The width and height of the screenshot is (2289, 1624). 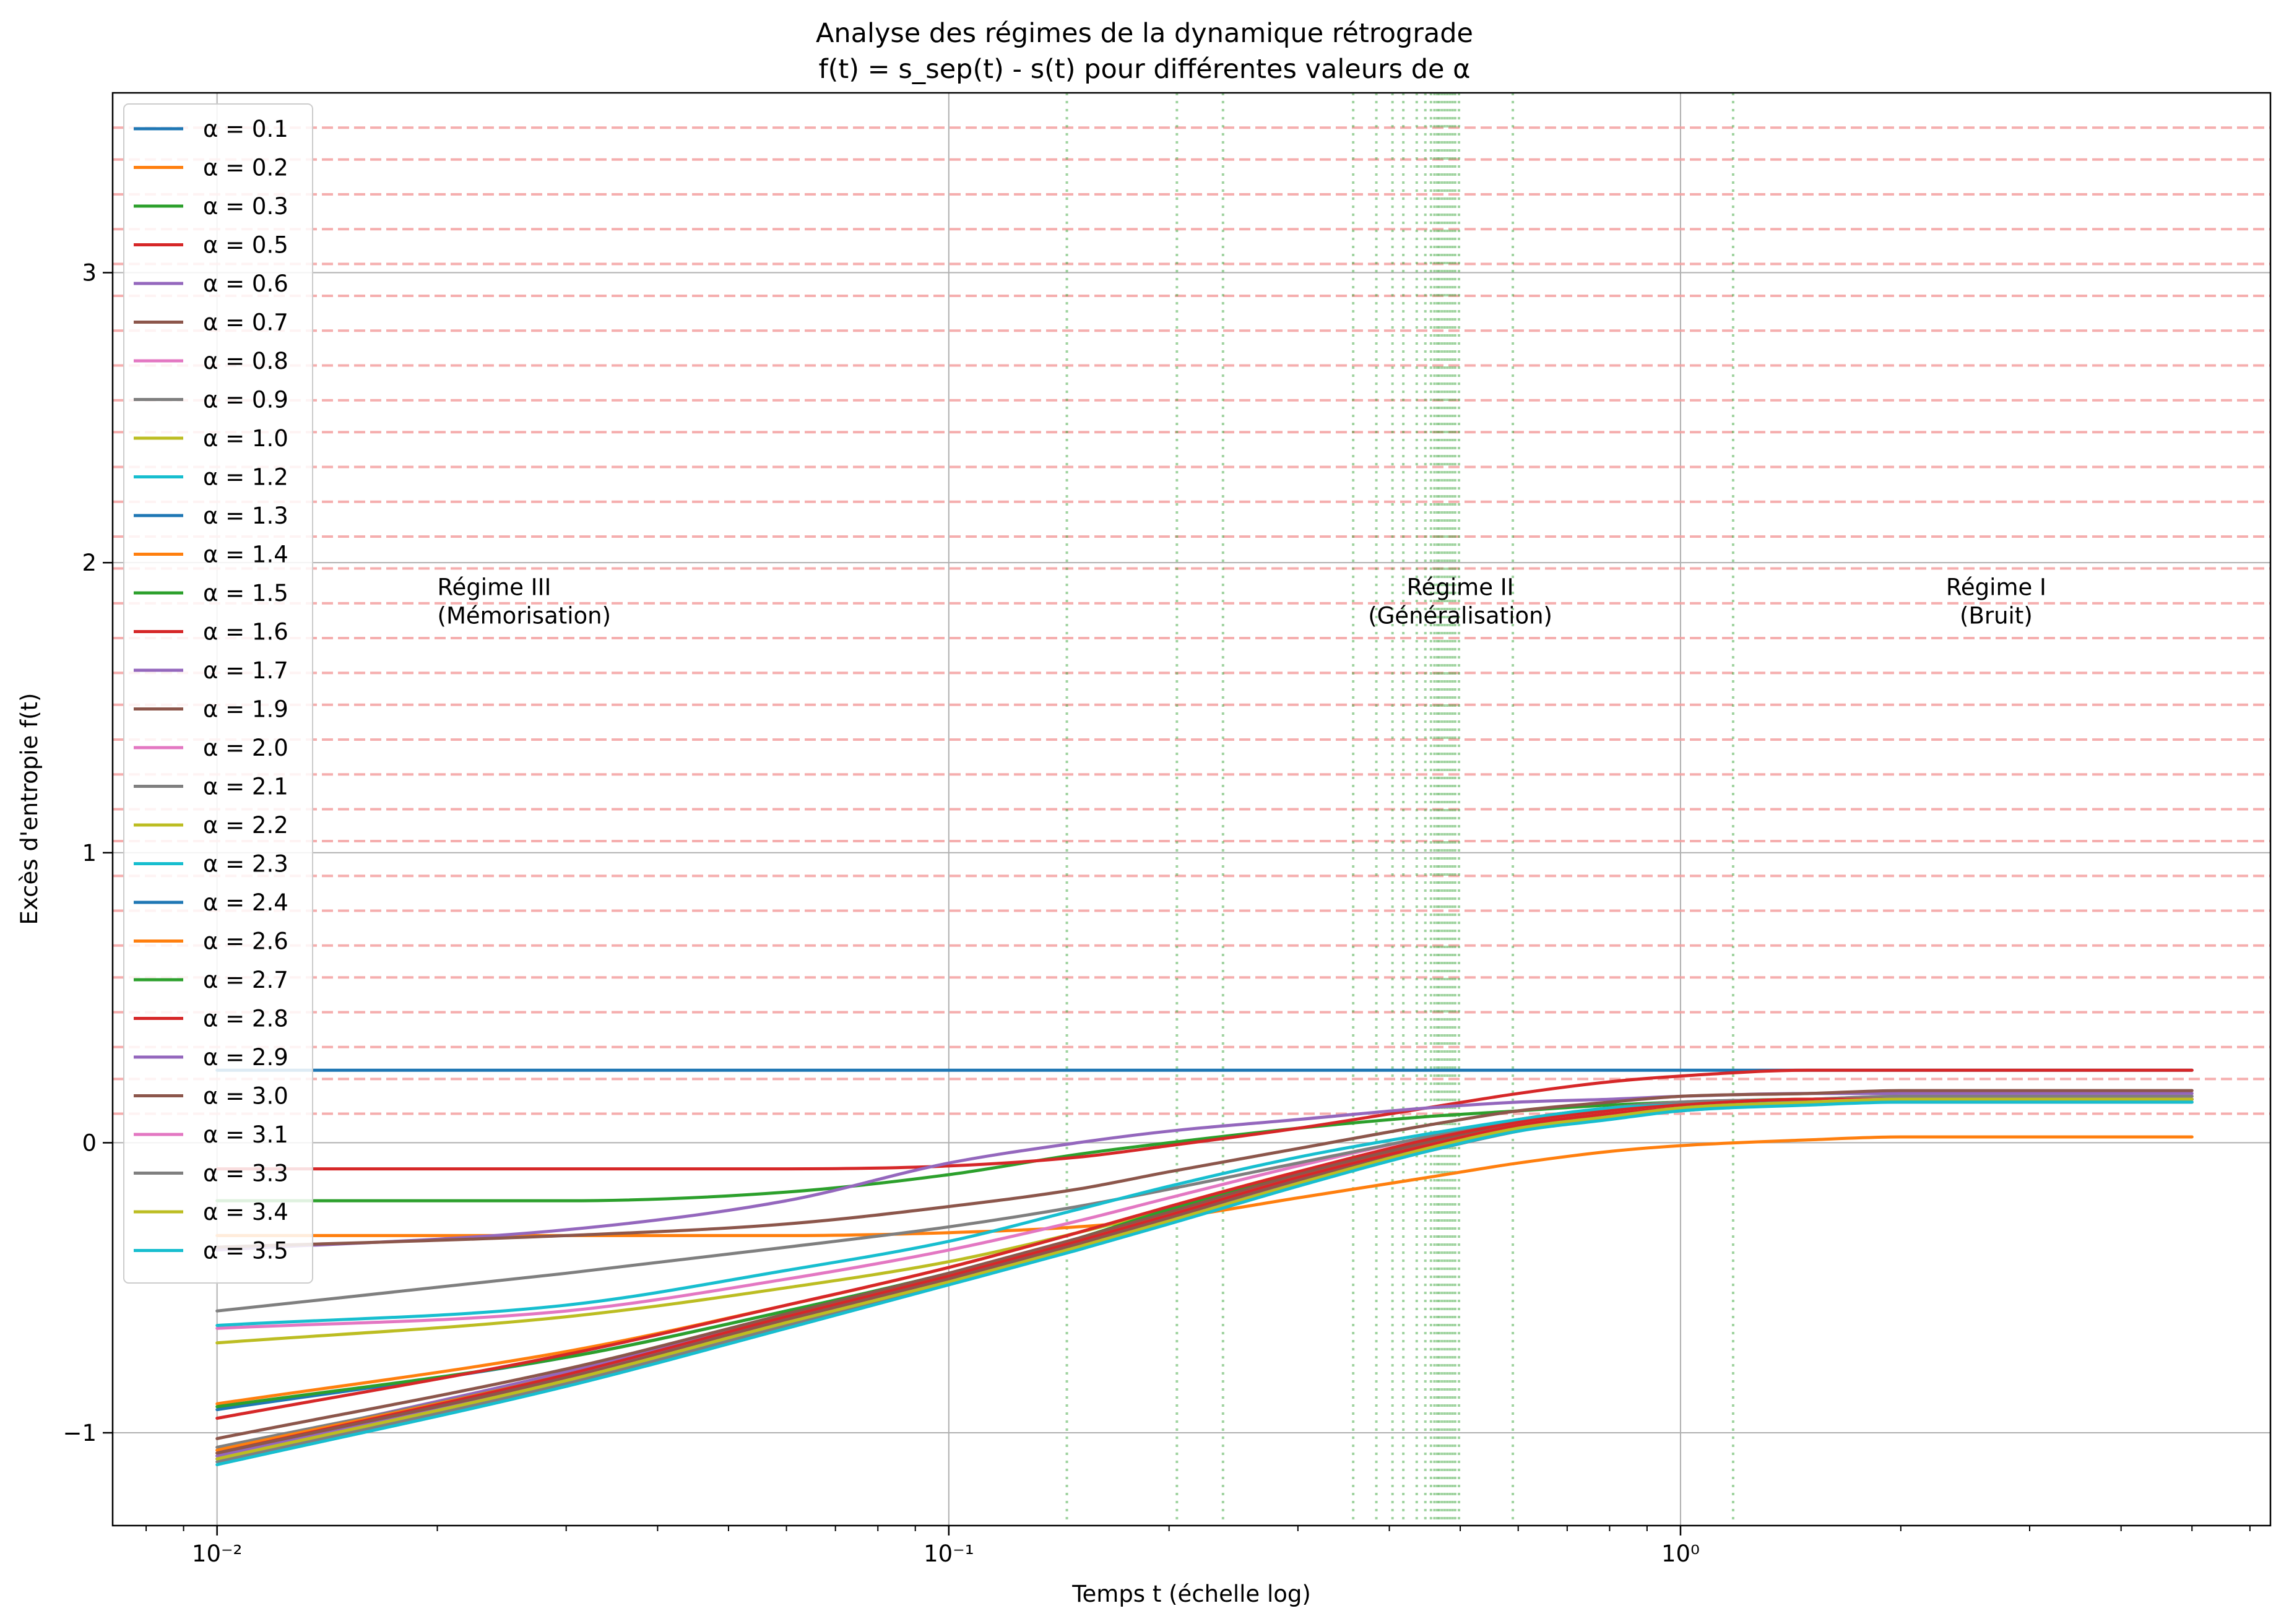 I want to click on legend-label-13: α = 1.6, so click(x=245, y=632).